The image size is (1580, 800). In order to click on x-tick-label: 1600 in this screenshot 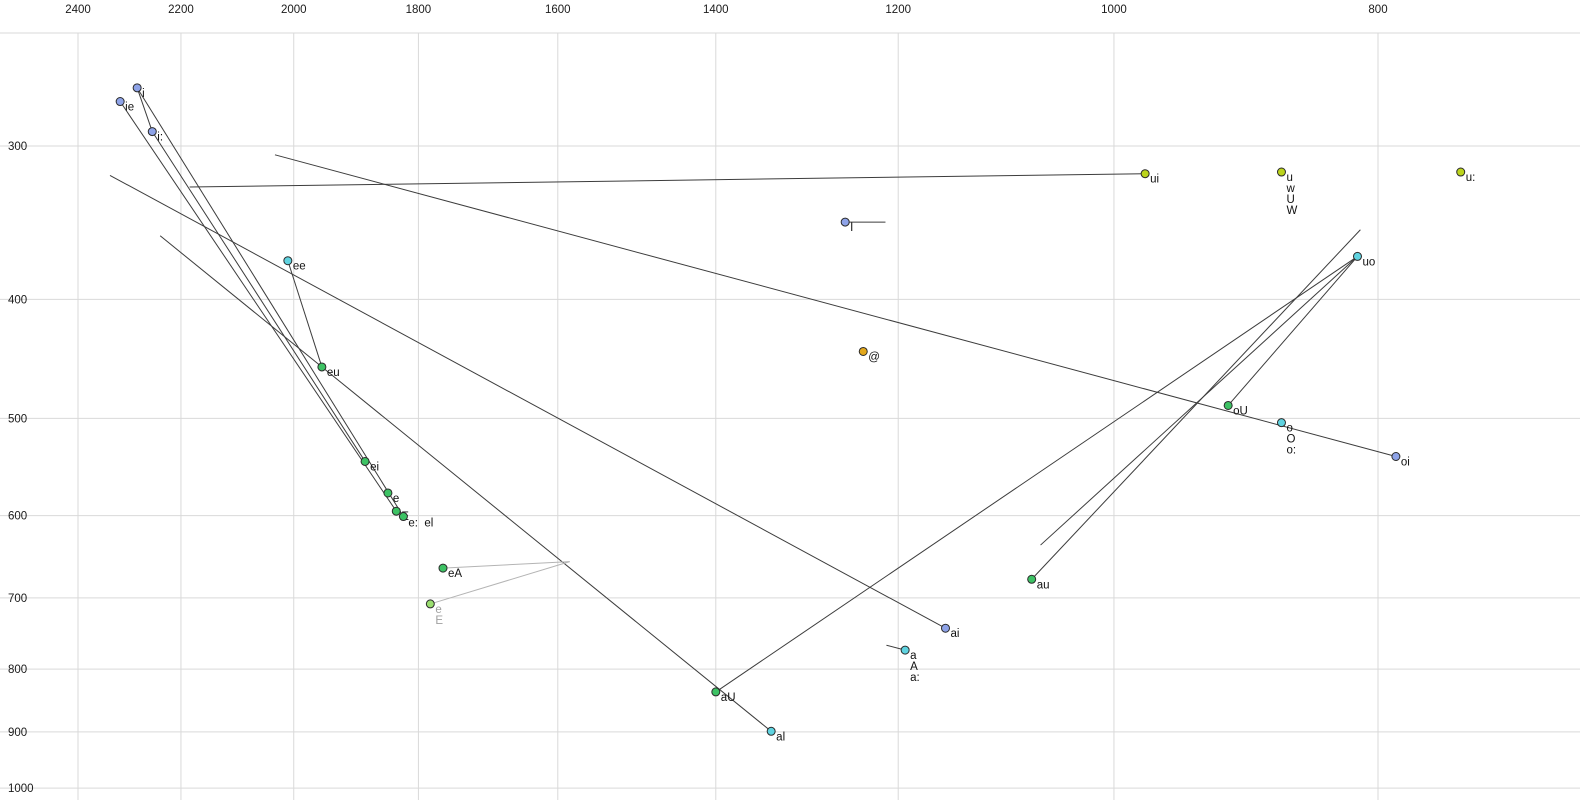, I will do `click(558, 10)`.